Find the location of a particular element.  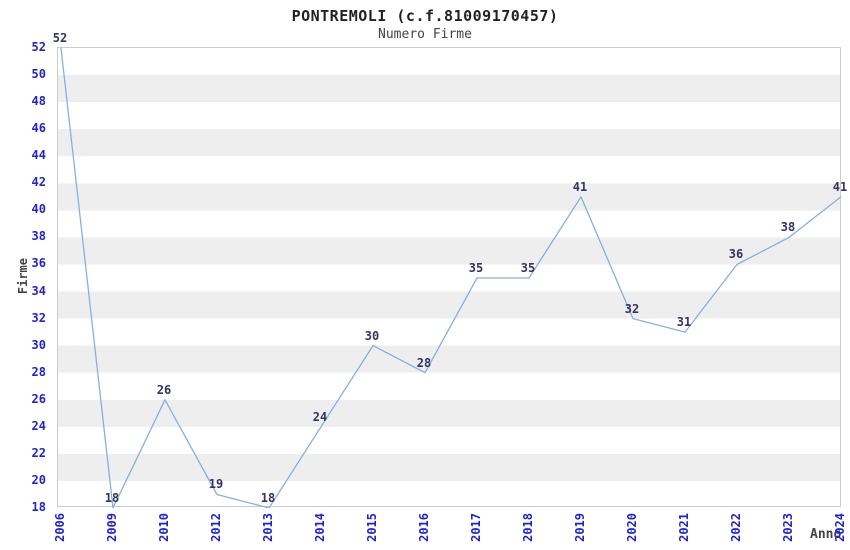

x-tick-label: 2009 is located at coordinates (112, 527).